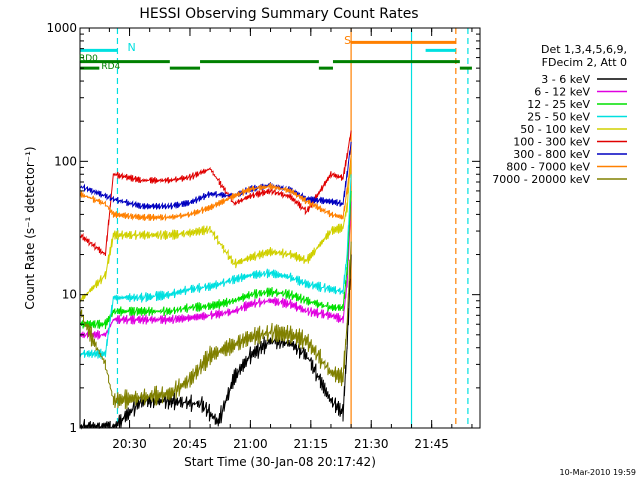 The image size is (640, 485). What do you see at coordinates (598, 472) in the screenshot?
I see `datestamp: 10-Mar-2010 19:59` at bounding box center [598, 472].